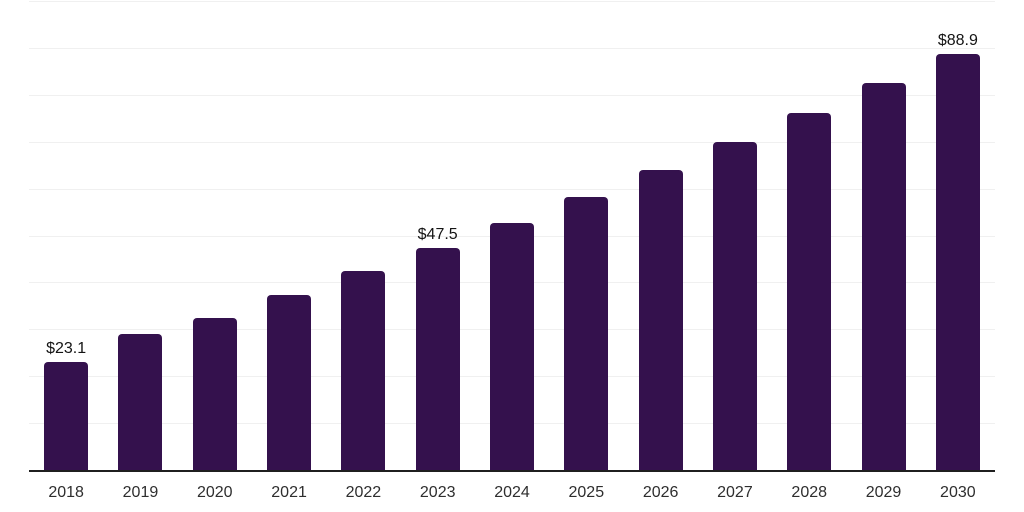 The height and width of the screenshot is (512, 1024). Describe the element at coordinates (957, 40) in the screenshot. I see `bar-value-label: $88.9` at that location.